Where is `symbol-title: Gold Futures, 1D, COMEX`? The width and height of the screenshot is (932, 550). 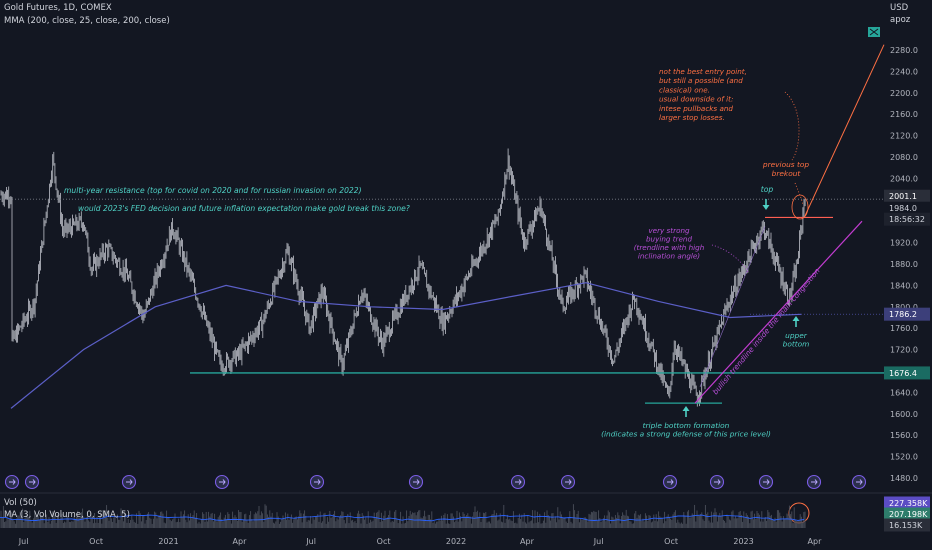
symbol-title: Gold Futures, 1D, COMEX is located at coordinates (58, 8).